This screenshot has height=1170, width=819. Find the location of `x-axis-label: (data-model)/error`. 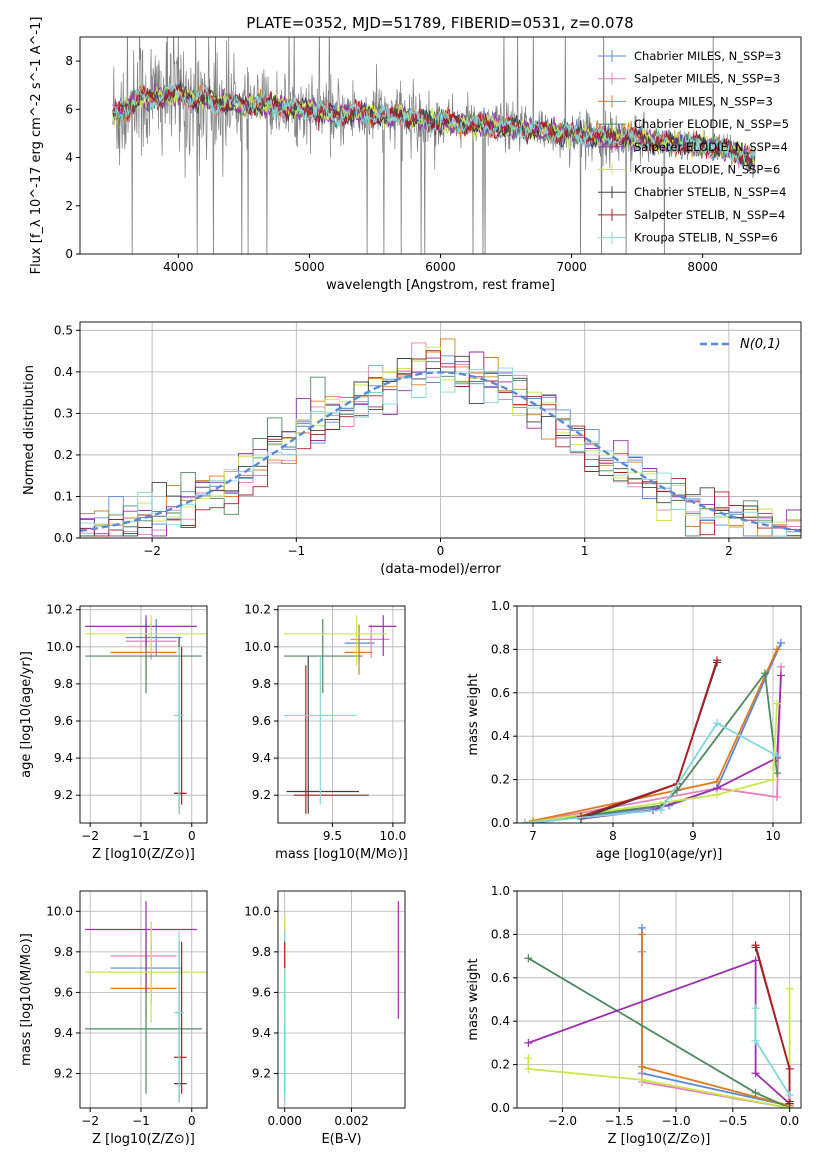

x-axis-label: (data-model)/error is located at coordinates (440, 569).